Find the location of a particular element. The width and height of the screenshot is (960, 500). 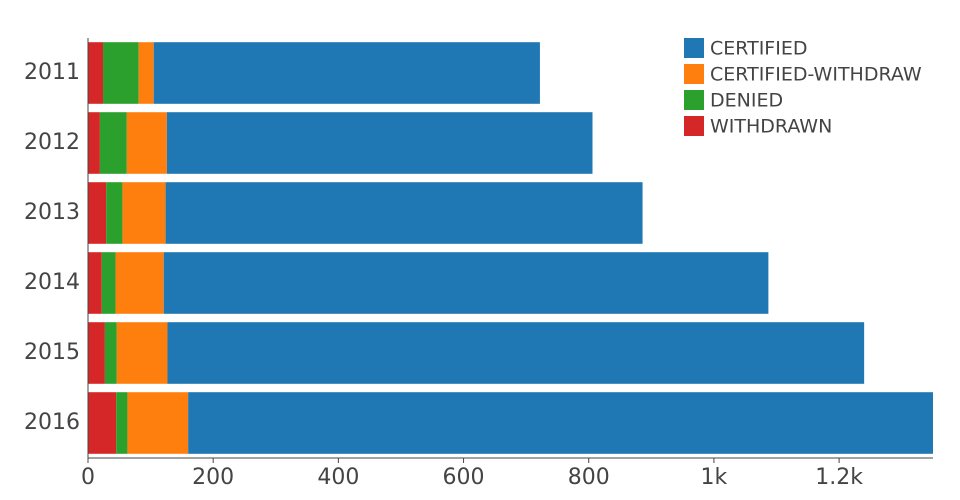

y-tick-label: 2013 is located at coordinates (52, 212).